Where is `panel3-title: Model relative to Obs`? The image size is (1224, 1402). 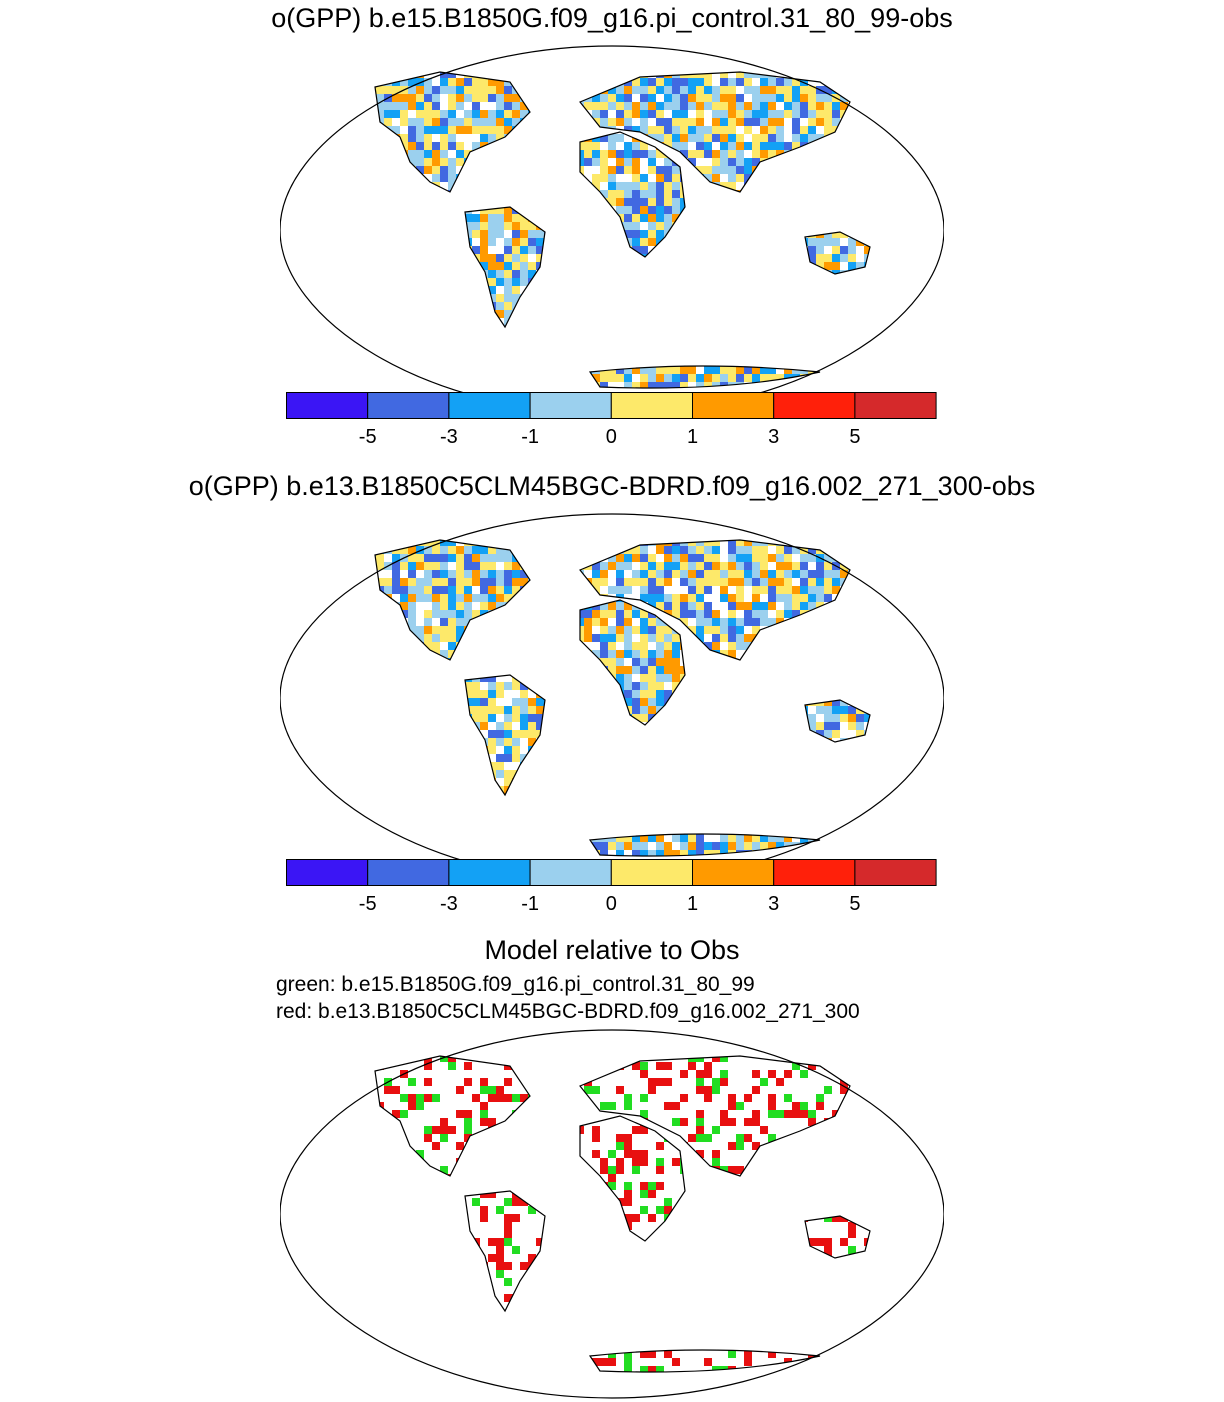 panel3-title: Model relative to Obs is located at coordinates (612, 950).